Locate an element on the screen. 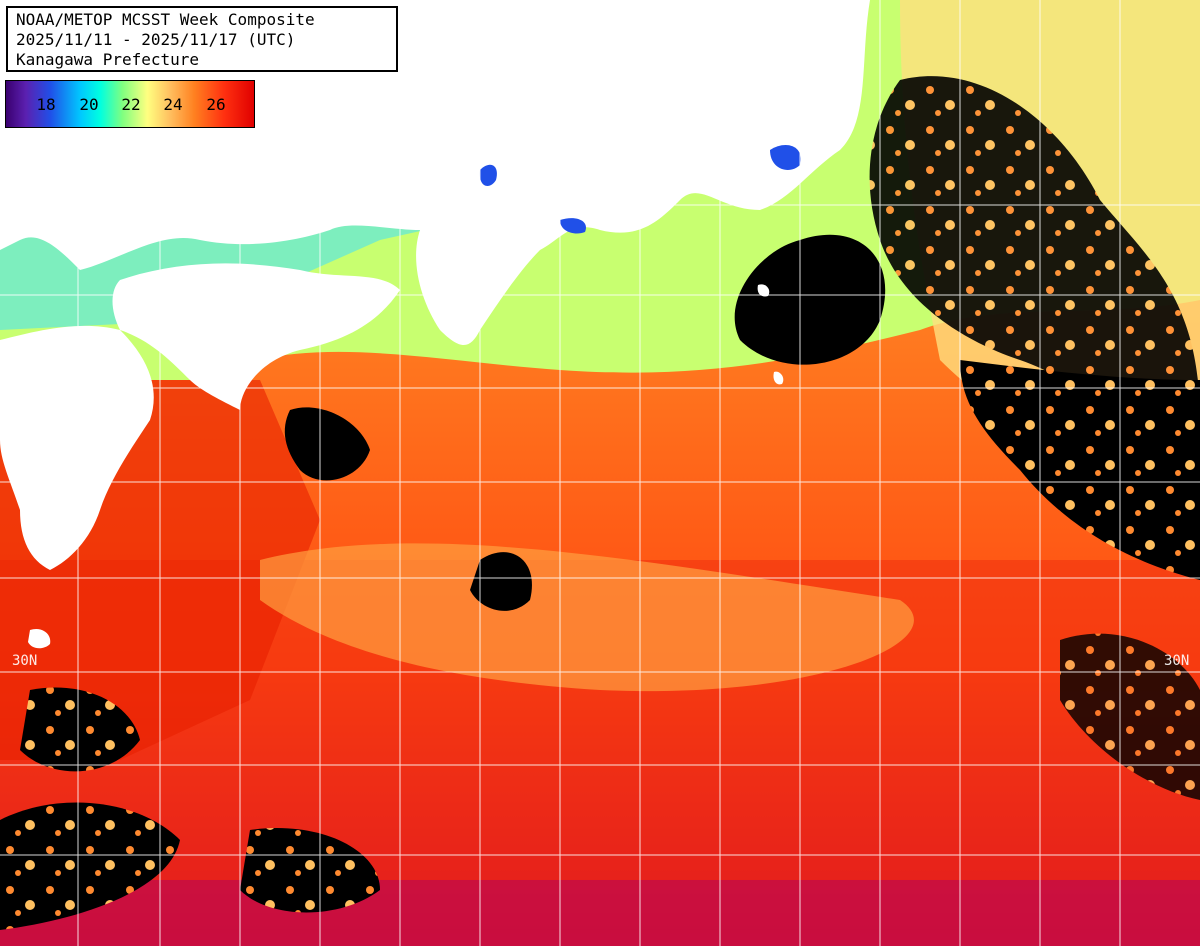  cloud-mask-east-south is located at coordinates (1080, 470).